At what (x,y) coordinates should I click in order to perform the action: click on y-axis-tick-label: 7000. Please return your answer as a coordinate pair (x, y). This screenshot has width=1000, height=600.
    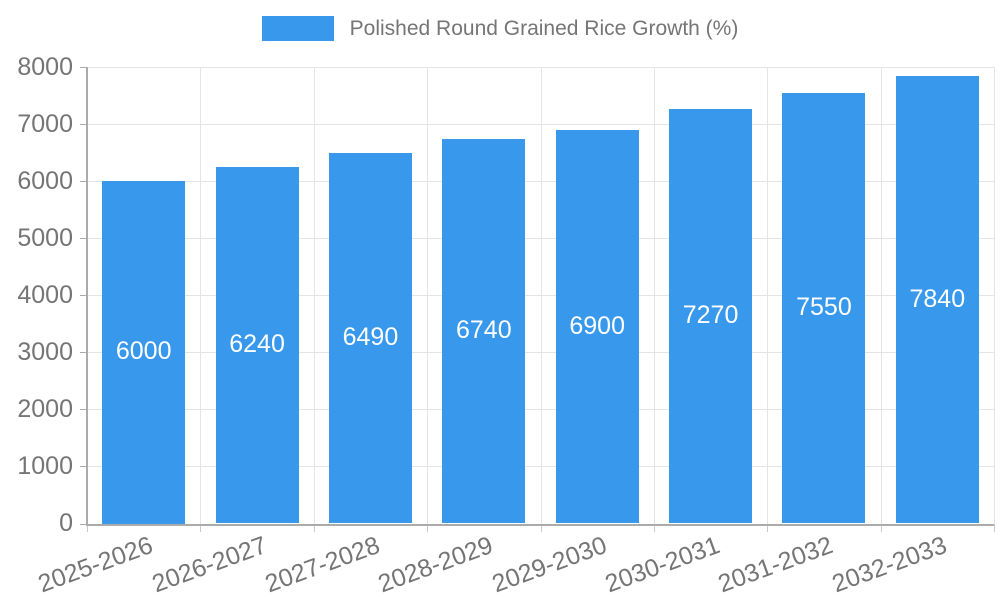
    Looking at the image, I should click on (45, 123).